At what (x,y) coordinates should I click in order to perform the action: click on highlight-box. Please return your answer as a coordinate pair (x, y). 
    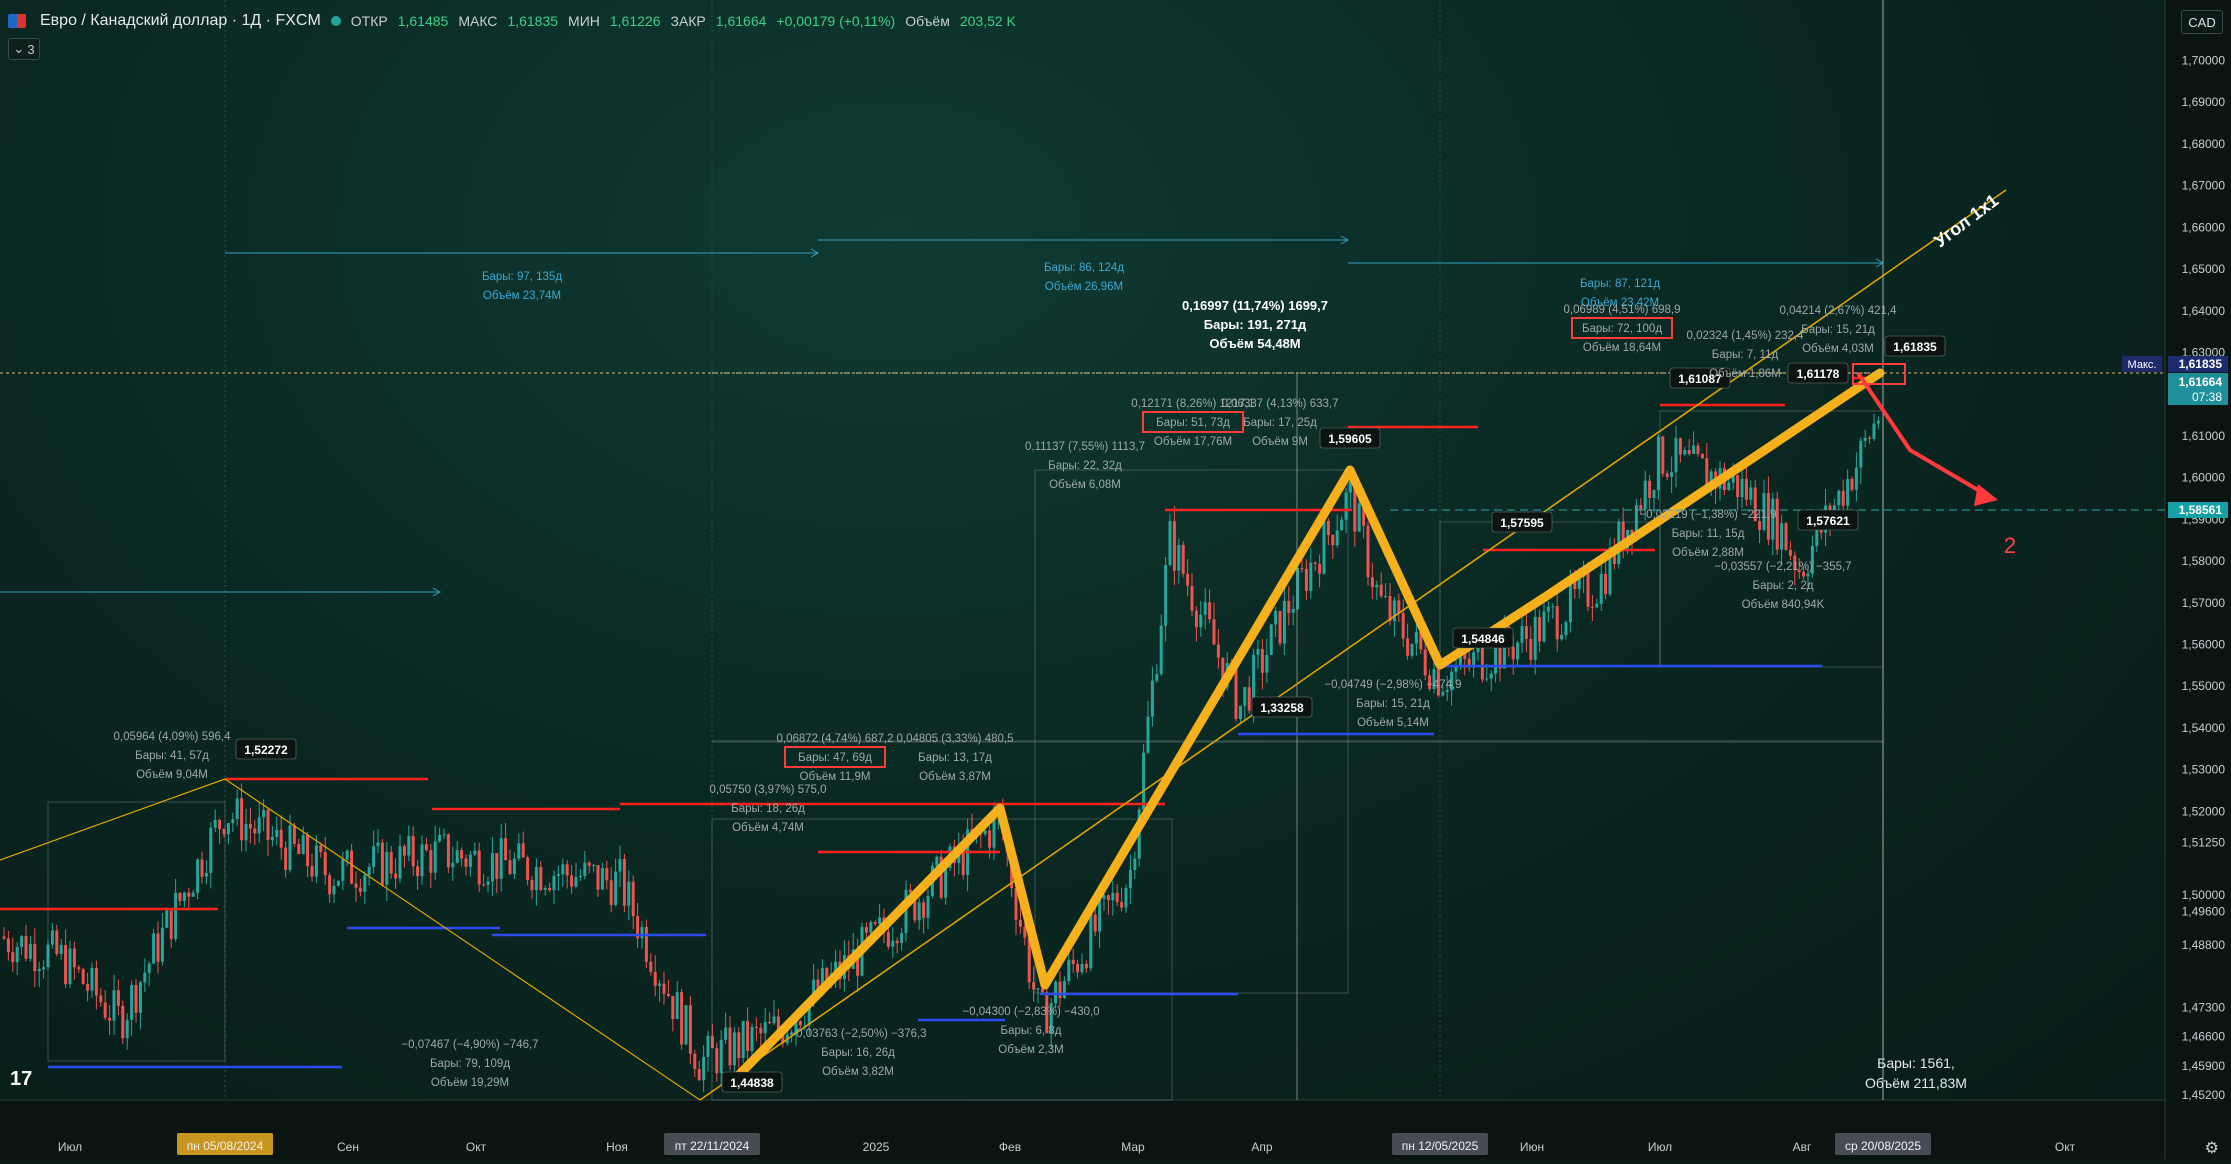
    Looking at the image, I should click on (835, 757).